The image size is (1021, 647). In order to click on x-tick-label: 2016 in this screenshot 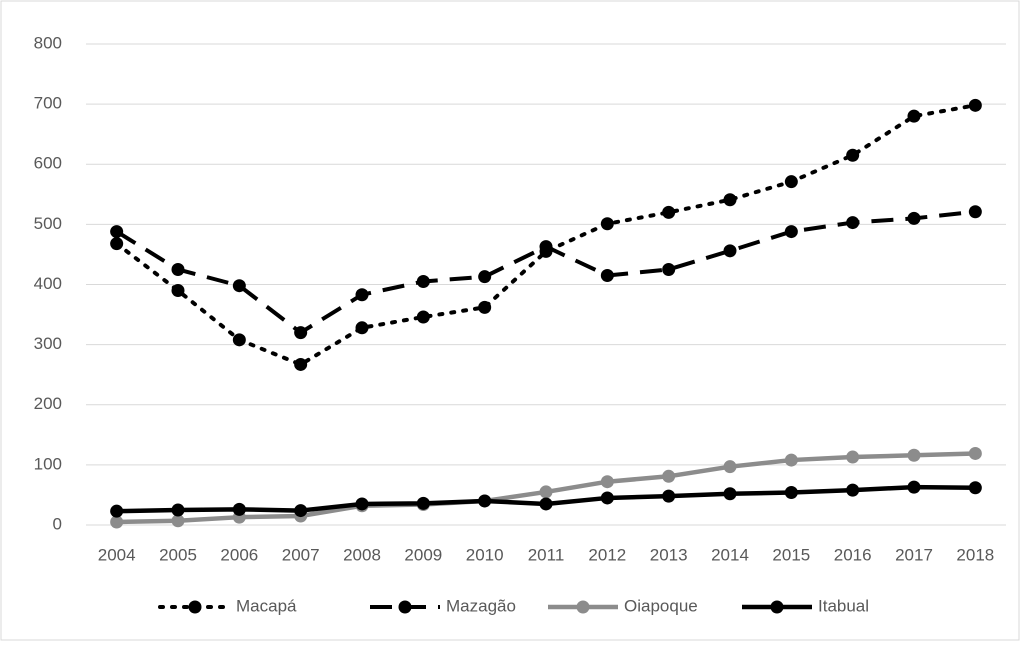, I will do `click(853, 554)`.